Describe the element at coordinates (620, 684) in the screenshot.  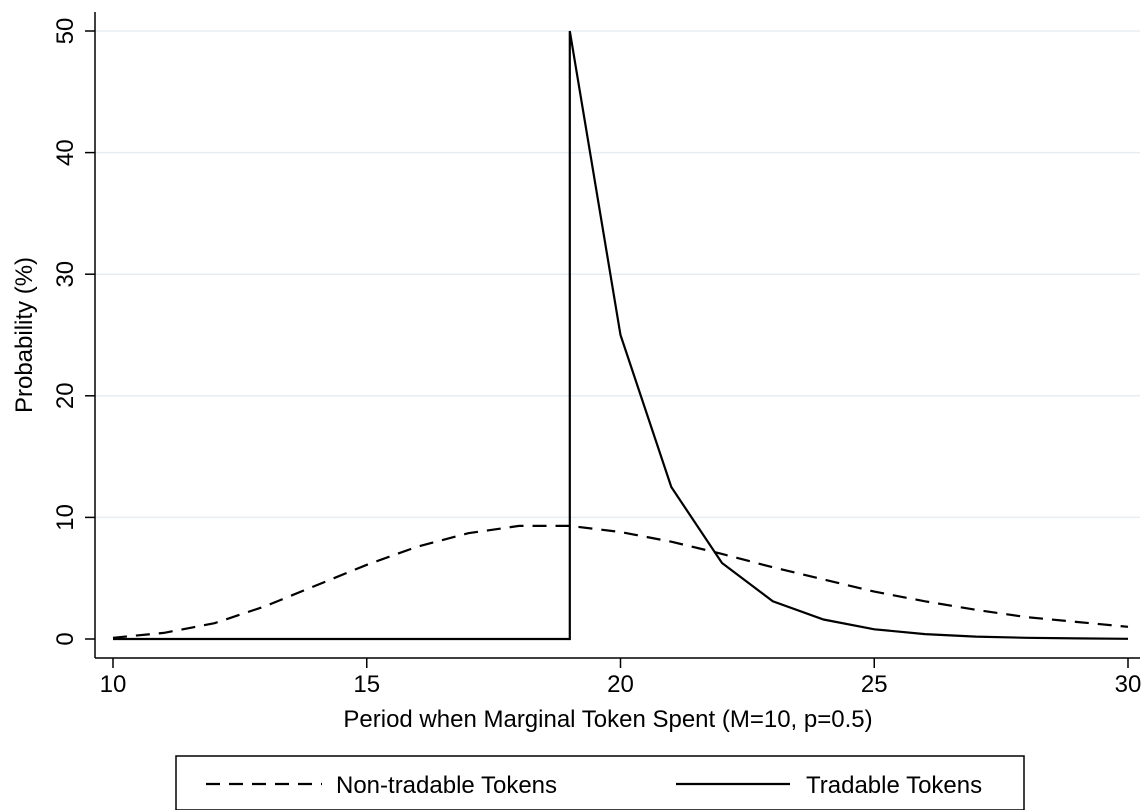
I see `x-tick-label-20: 20` at that location.